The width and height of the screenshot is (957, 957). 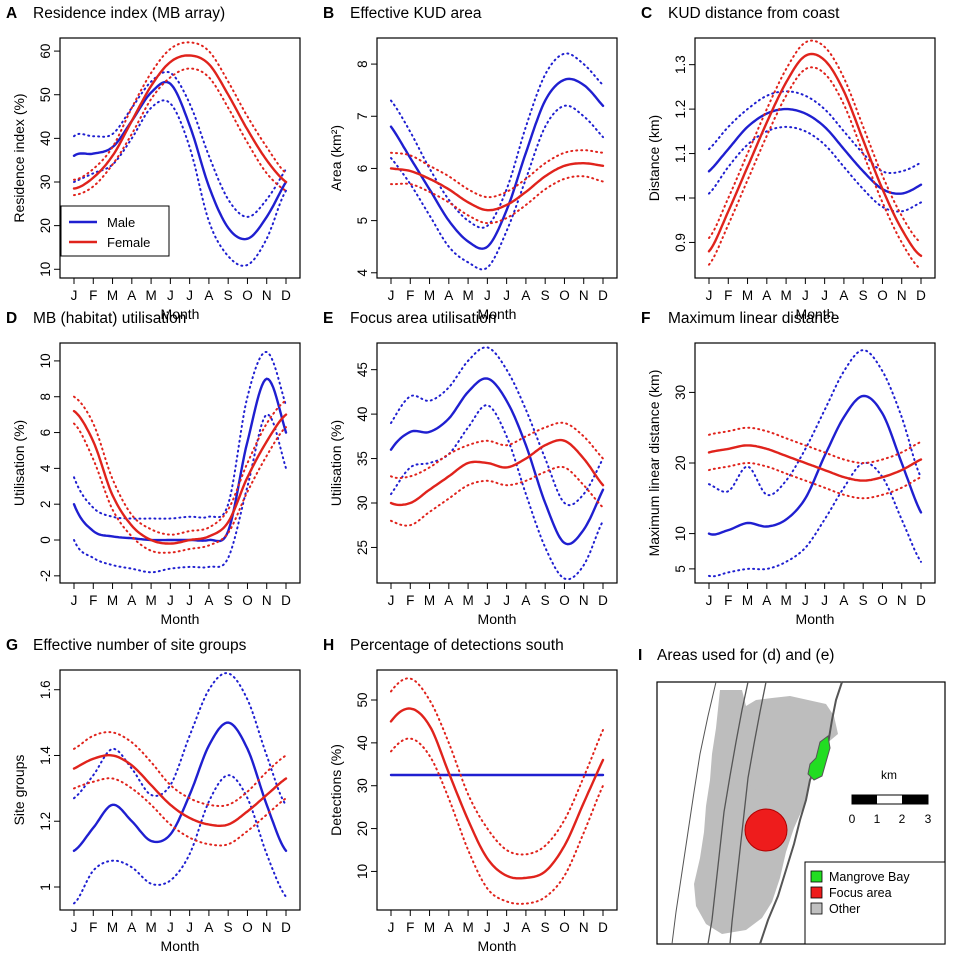 What do you see at coordinates (875, 903) in the screenshot?
I see `map-legend: Mangrove Bay Focus area Other` at bounding box center [875, 903].